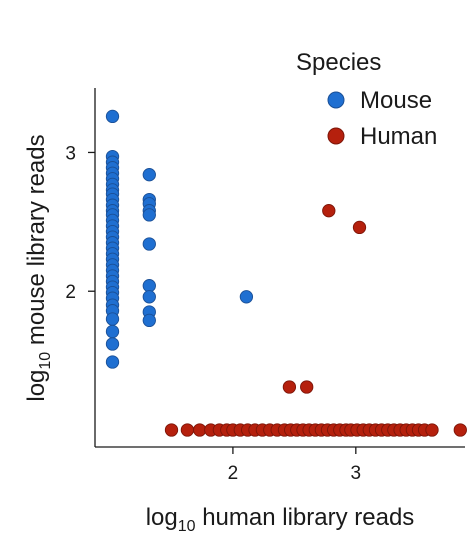  Describe the element at coordinates (336, 100) in the screenshot. I see `legend-marker-mouse` at that location.